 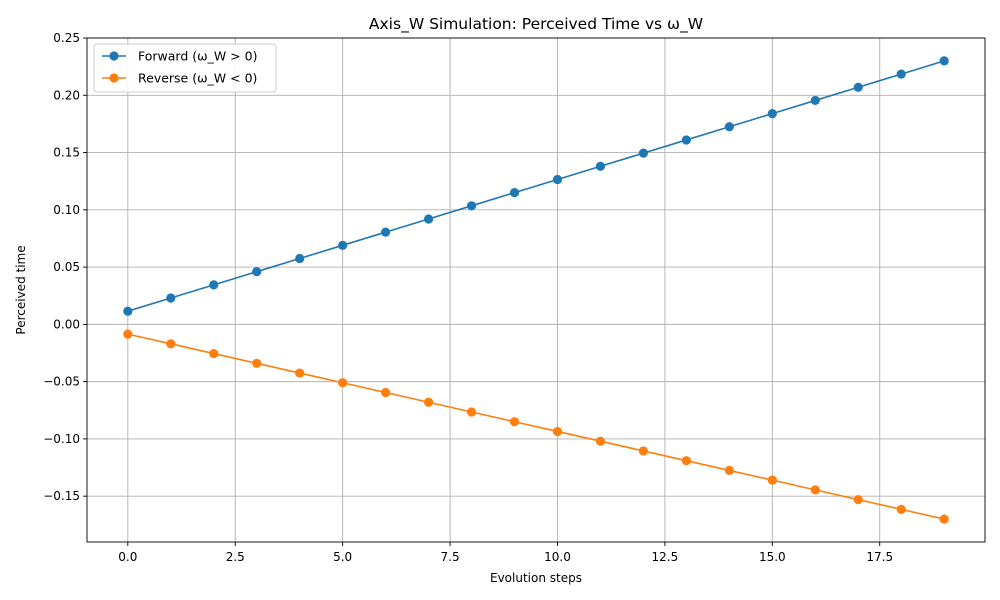 I want to click on y-tick-label: 0.15, so click(x=66, y=153).